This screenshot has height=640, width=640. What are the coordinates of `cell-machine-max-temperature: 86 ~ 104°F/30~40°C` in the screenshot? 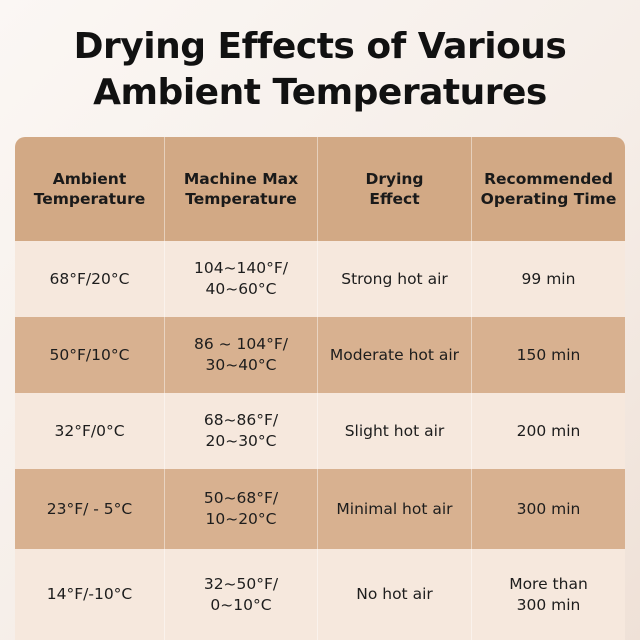 It's located at (241, 355).